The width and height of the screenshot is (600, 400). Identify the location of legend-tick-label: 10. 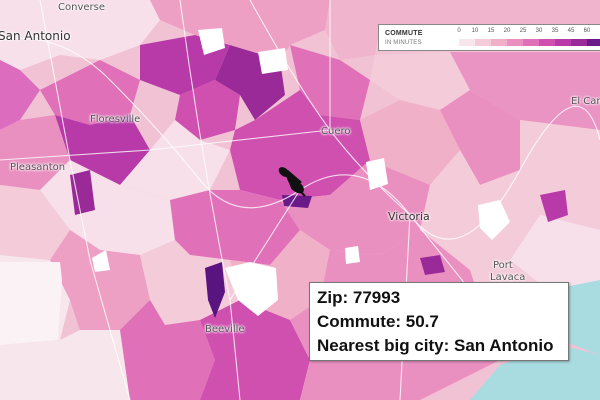
(475, 31).